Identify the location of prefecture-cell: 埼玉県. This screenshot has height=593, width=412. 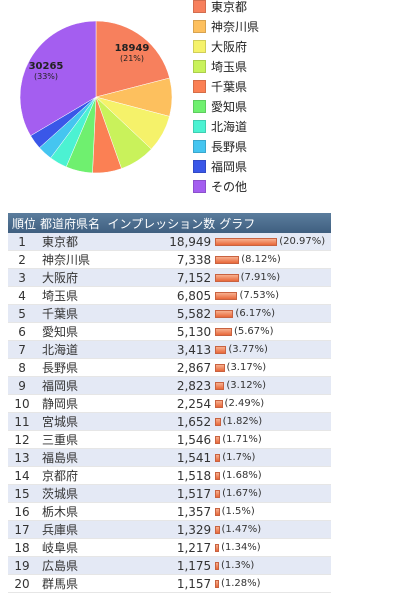
(70, 295).